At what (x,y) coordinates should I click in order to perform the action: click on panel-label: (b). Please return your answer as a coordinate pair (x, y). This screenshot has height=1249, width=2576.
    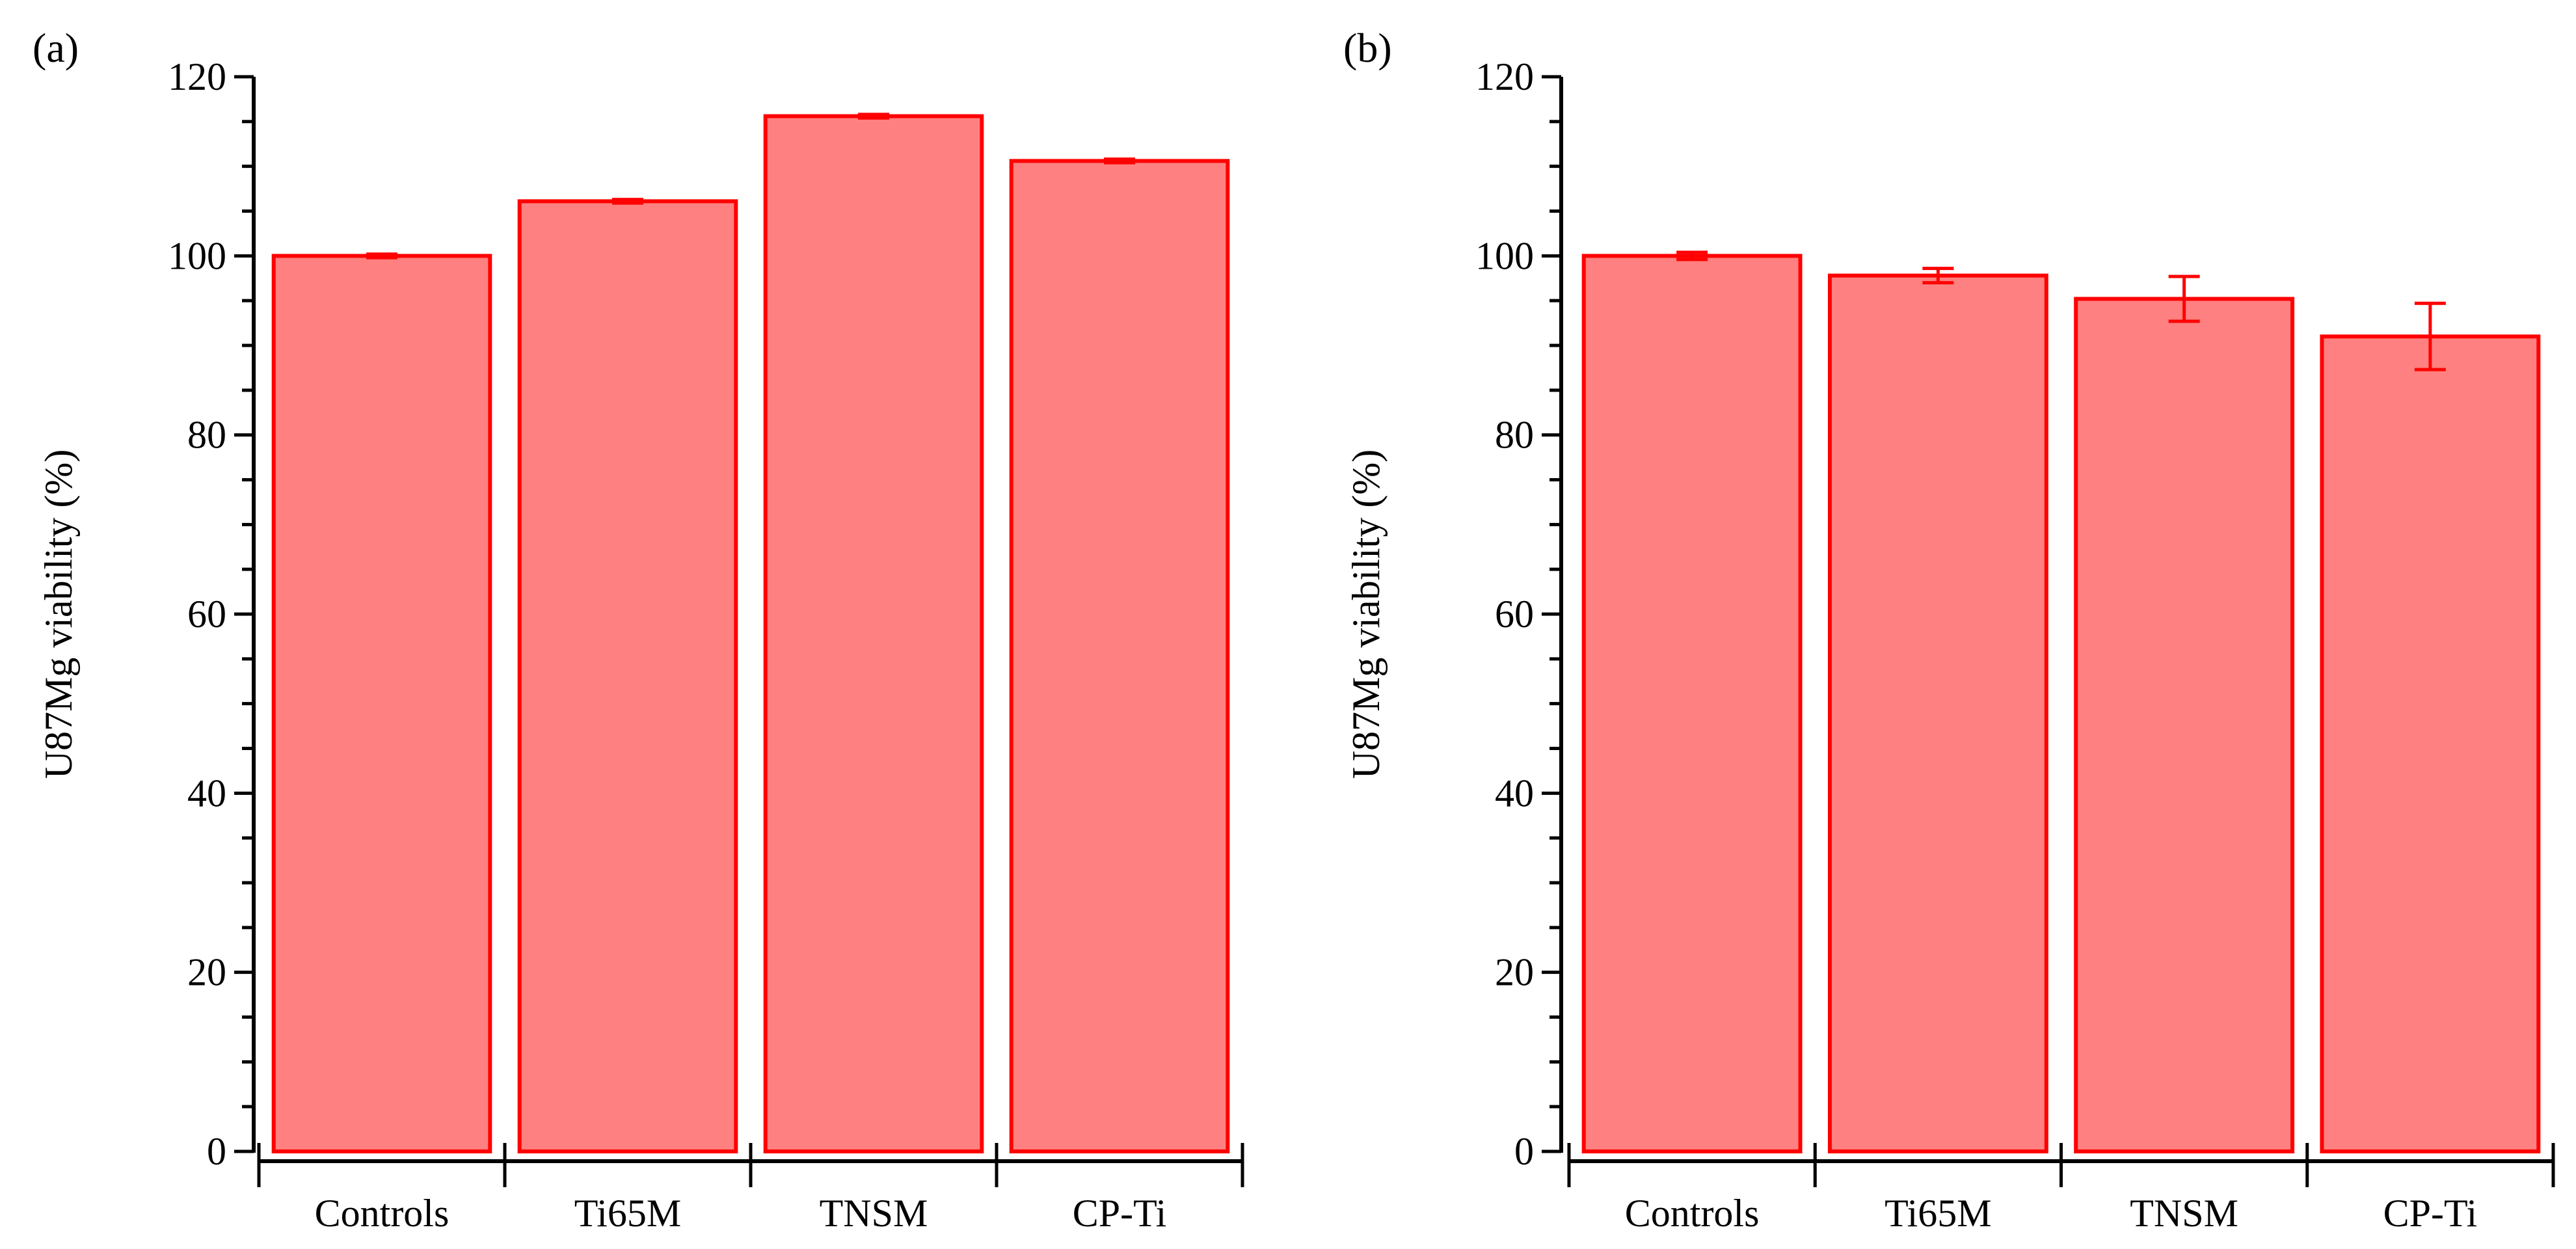
    Looking at the image, I should click on (1367, 48).